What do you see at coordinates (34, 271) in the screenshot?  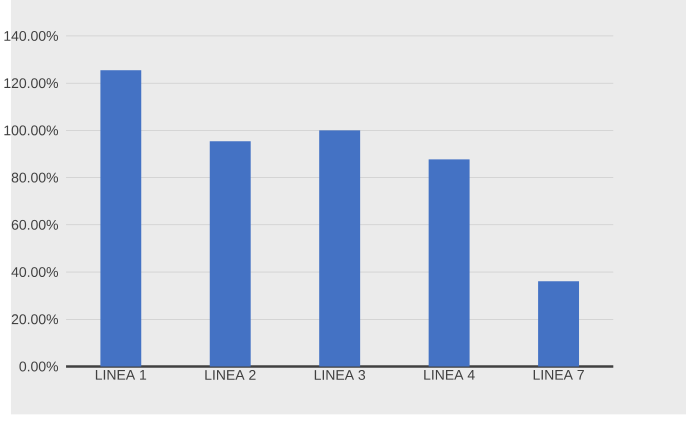 I see `y-tick-label: 40.00%` at bounding box center [34, 271].